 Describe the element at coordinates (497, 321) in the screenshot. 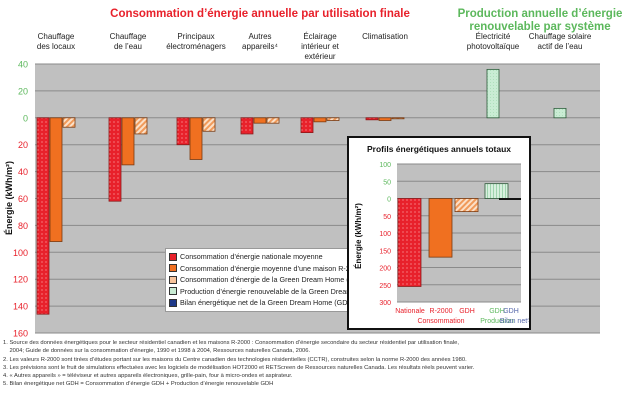

I see `inset-group-label: Production` at that location.